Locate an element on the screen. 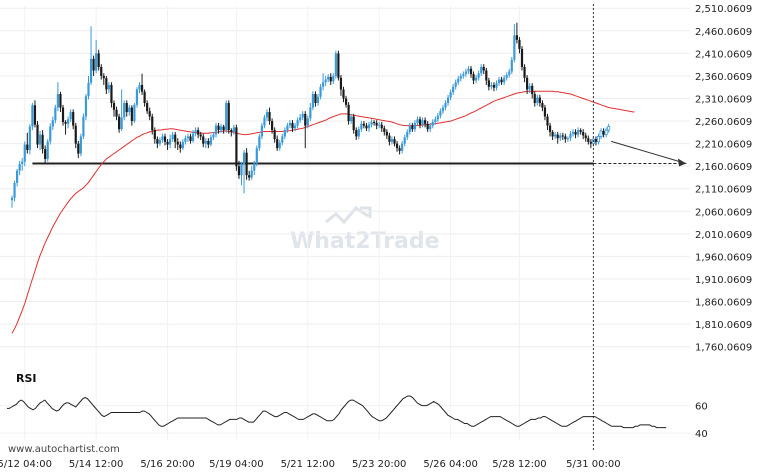  price-tick-label: 2,210.0609 is located at coordinates (723, 145).